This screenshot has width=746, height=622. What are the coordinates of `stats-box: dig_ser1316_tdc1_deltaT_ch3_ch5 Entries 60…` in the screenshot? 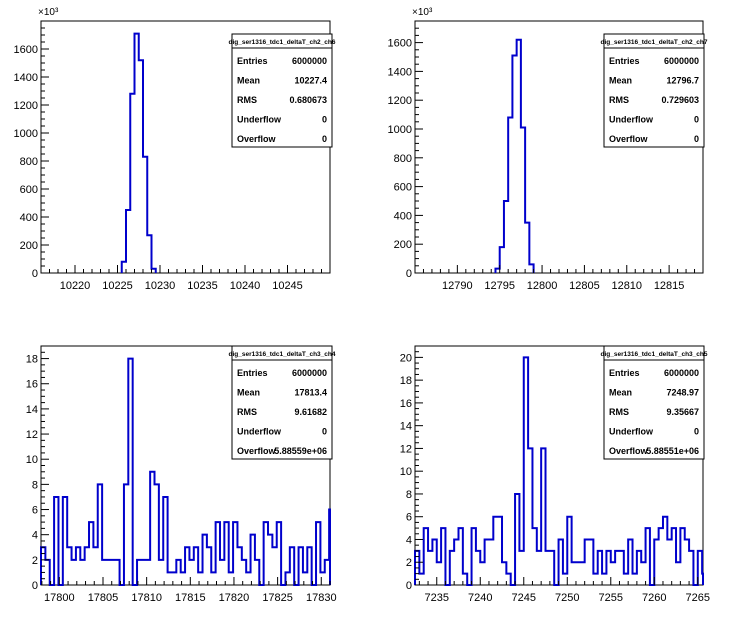 It's located at (654, 402).